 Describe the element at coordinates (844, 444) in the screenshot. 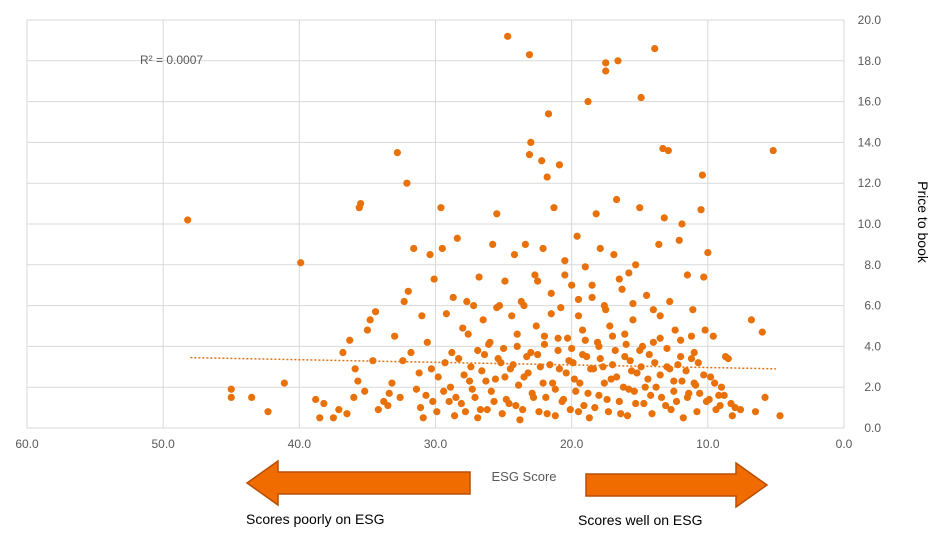

I see `x-tick-label: 0.0` at that location.